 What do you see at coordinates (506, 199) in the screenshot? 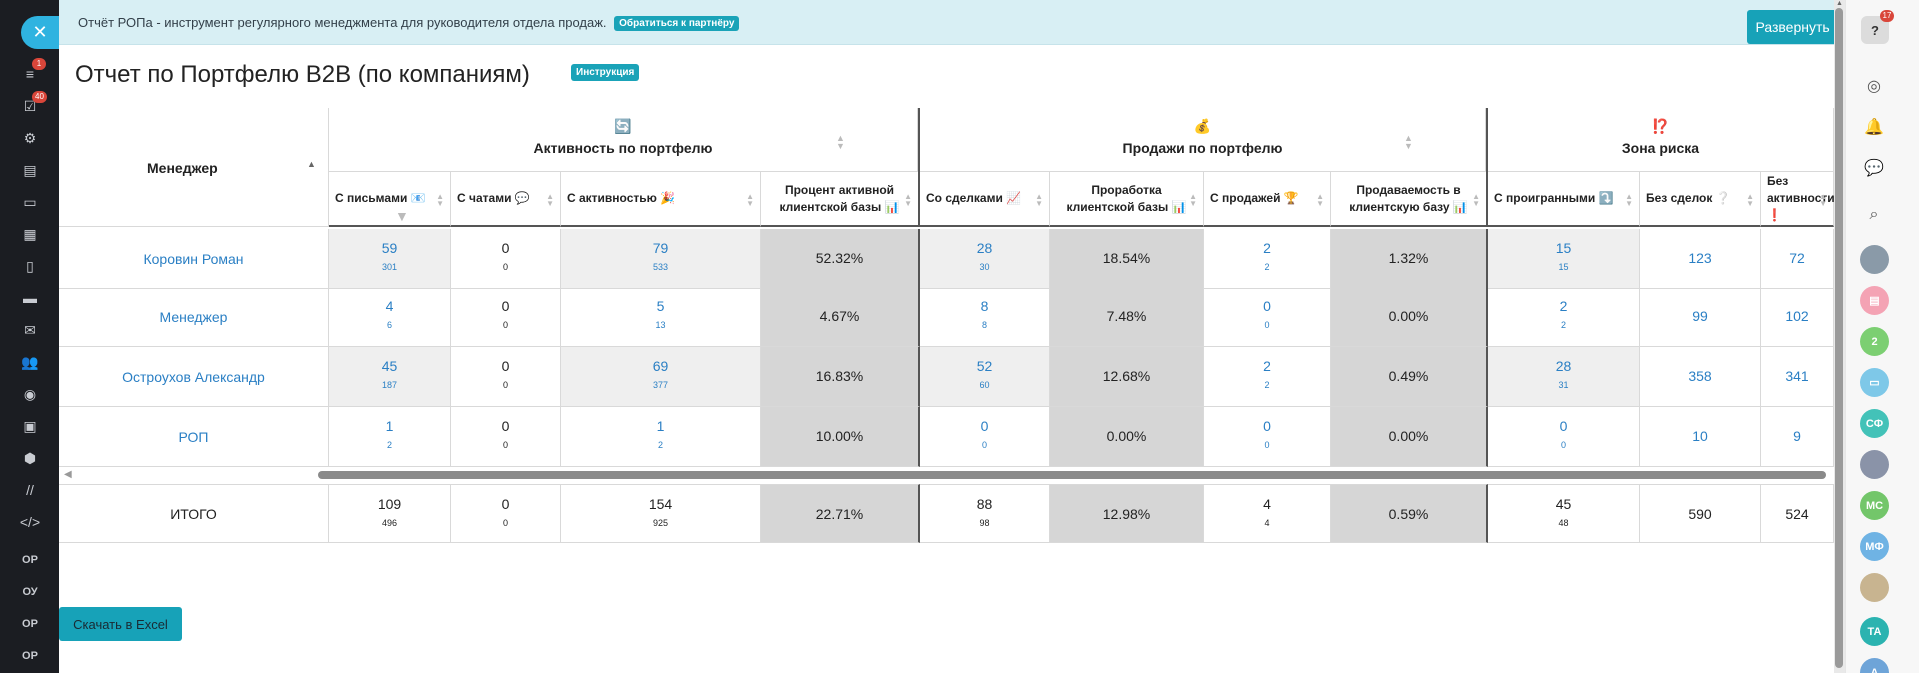
I see `column-header-with-chats: С чатами 💬 ▲ ▼` at bounding box center [506, 199].